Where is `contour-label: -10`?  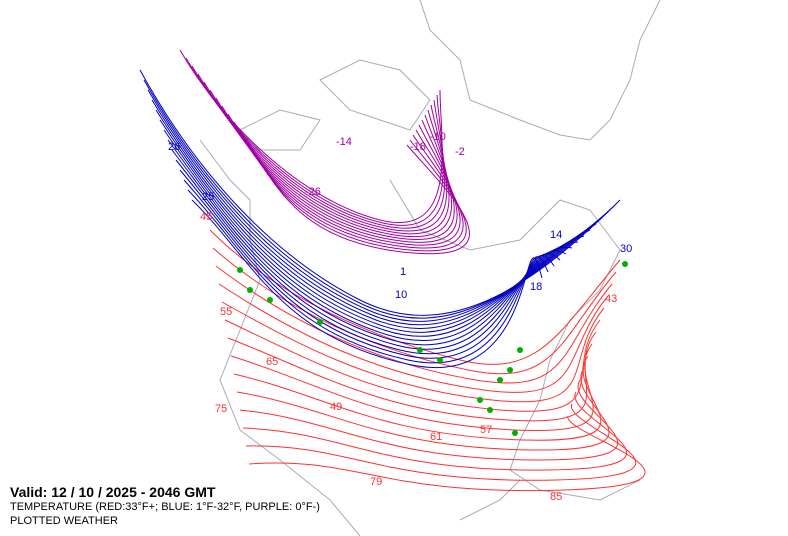 contour-label: -10 is located at coordinates (438, 137).